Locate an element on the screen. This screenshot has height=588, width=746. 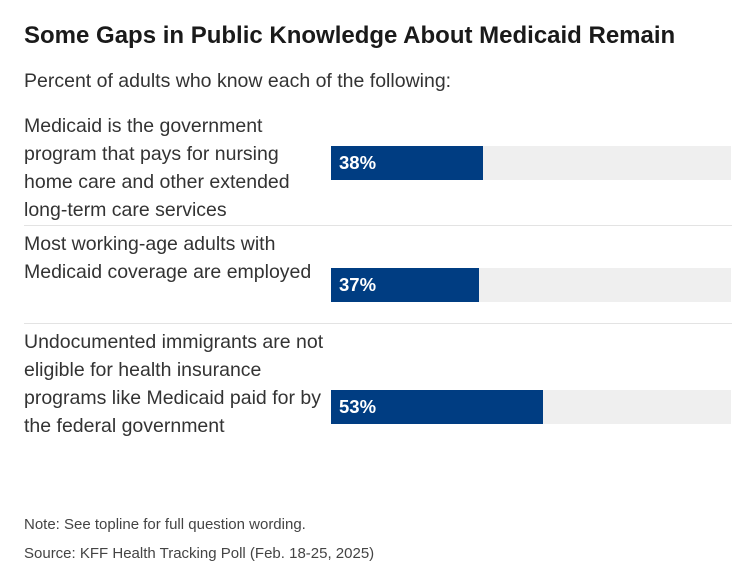
bar: 37% is located at coordinates (405, 285).